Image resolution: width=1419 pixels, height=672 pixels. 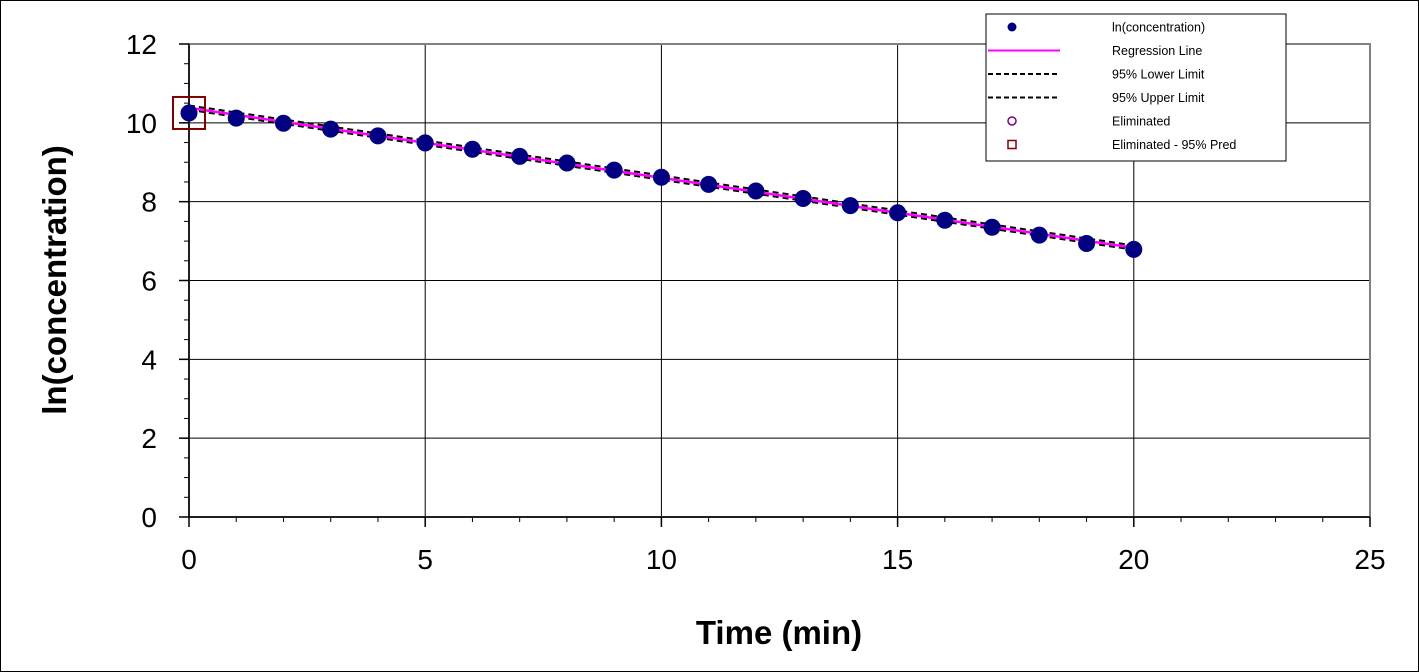 I want to click on y-tick-label: 12, so click(x=141, y=44).